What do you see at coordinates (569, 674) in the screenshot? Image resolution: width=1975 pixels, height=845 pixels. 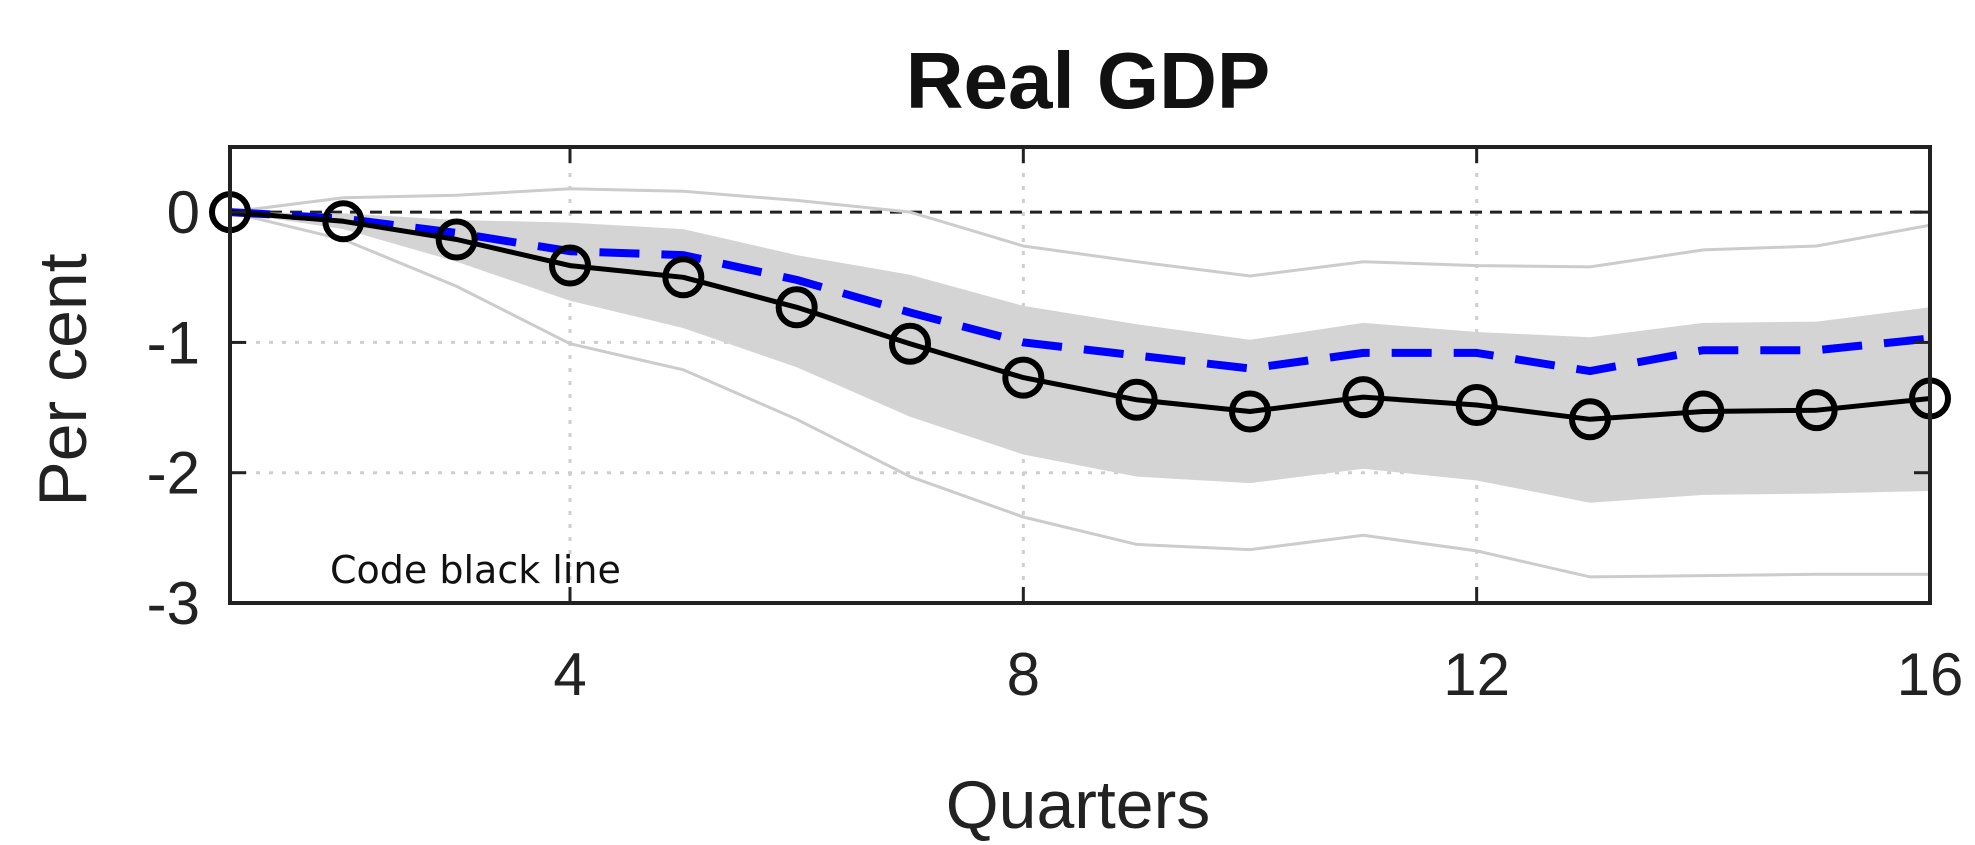 I see `x-tick-label: 4` at bounding box center [569, 674].